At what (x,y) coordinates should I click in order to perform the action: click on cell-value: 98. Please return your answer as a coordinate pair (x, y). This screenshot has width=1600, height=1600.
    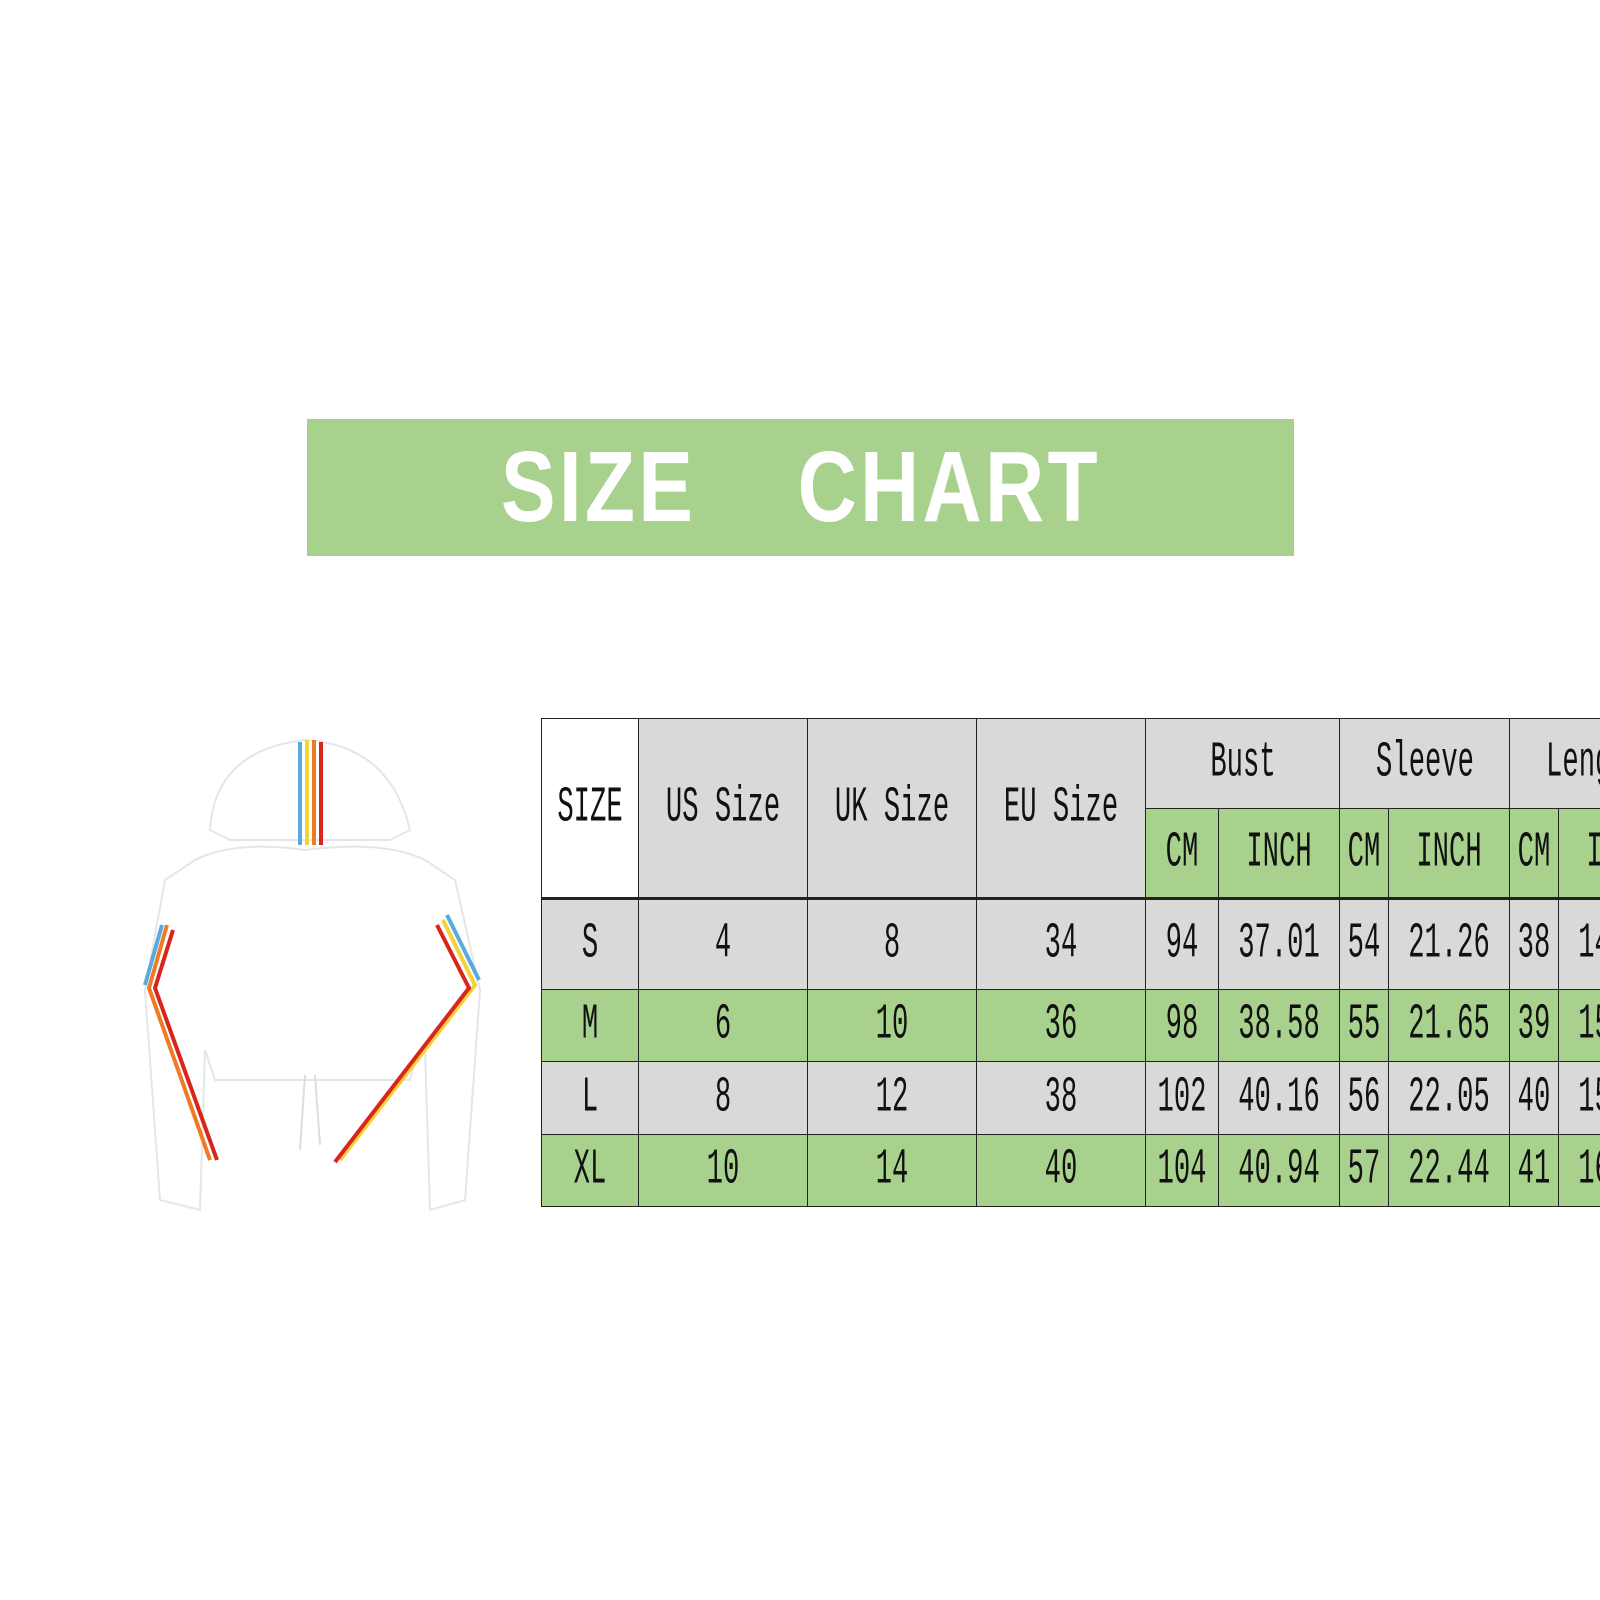
    Looking at the image, I should click on (1182, 1025).